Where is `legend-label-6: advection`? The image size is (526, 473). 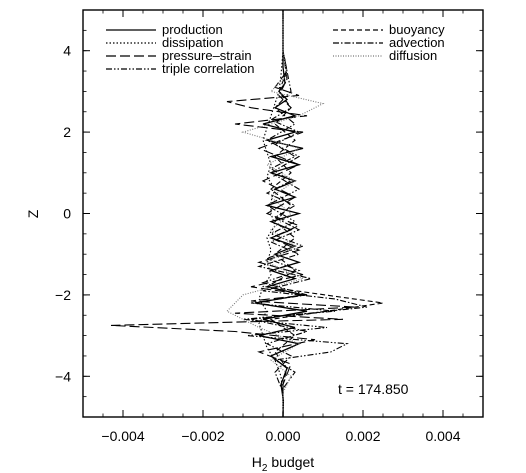
legend-label-6: advection is located at coordinates (417, 42).